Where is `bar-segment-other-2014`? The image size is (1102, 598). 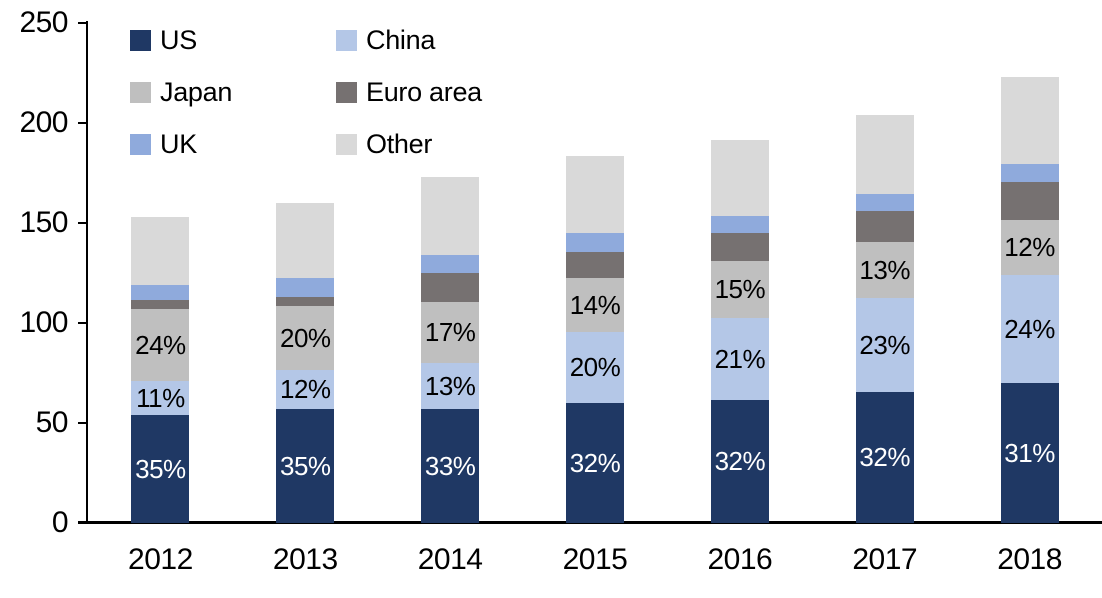 bar-segment-other-2014 is located at coordinates (450, 216).